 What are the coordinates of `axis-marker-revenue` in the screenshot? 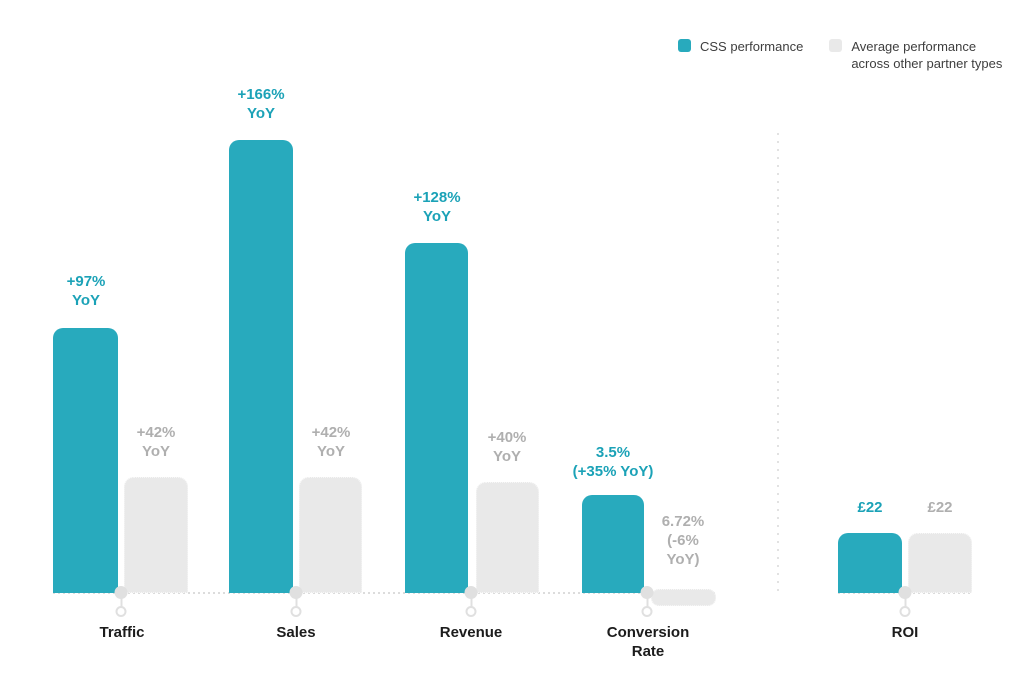 It's located at (471, 601).